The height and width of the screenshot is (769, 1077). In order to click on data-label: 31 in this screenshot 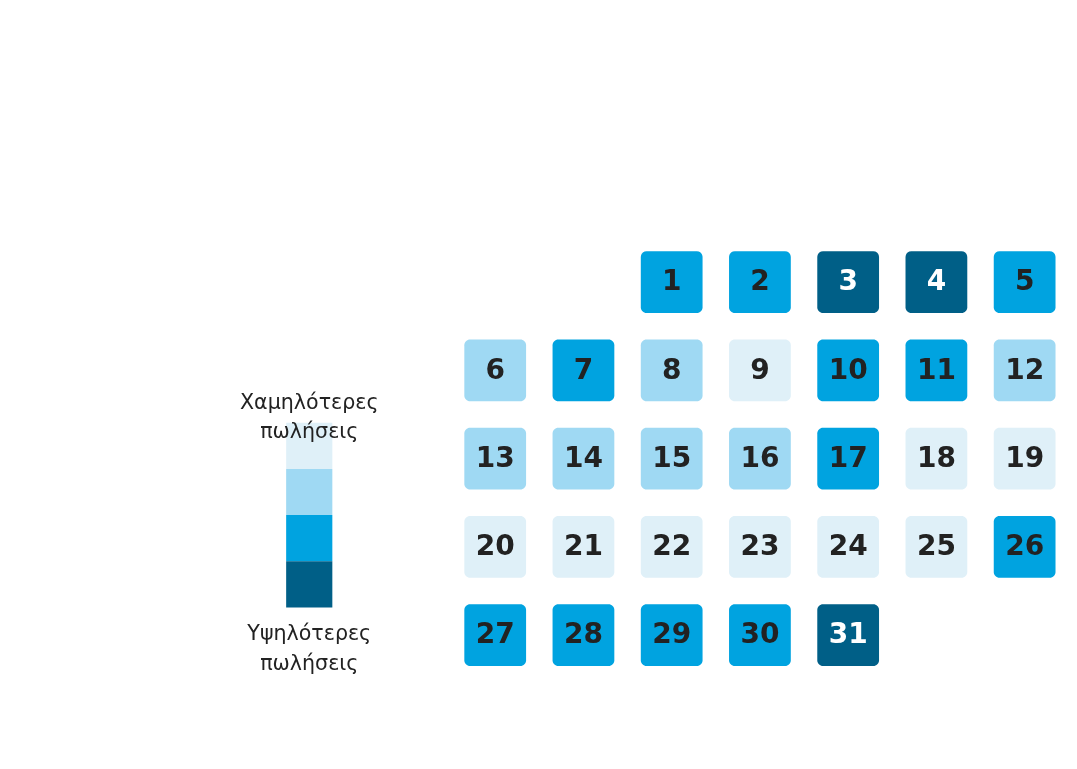, I will do `click(848, 634)`.